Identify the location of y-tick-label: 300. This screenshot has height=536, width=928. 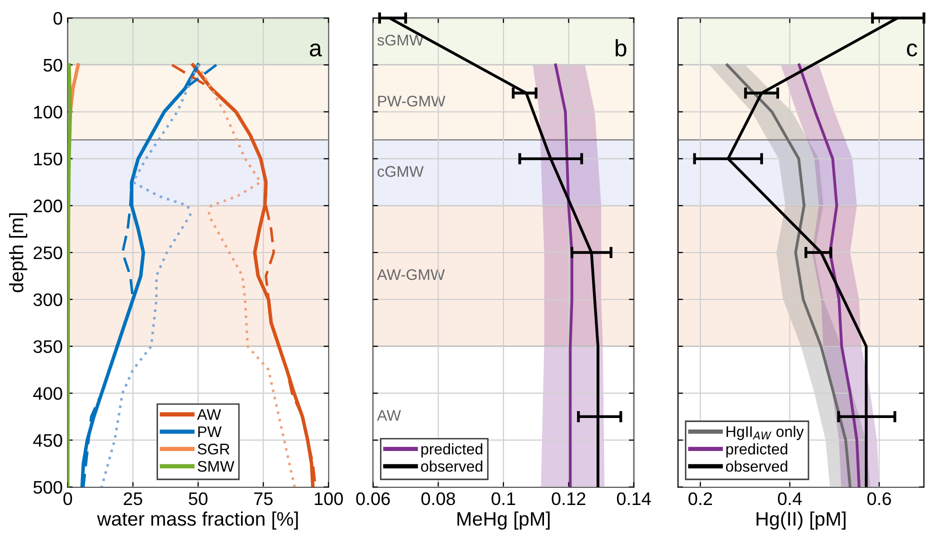
(47, 299).